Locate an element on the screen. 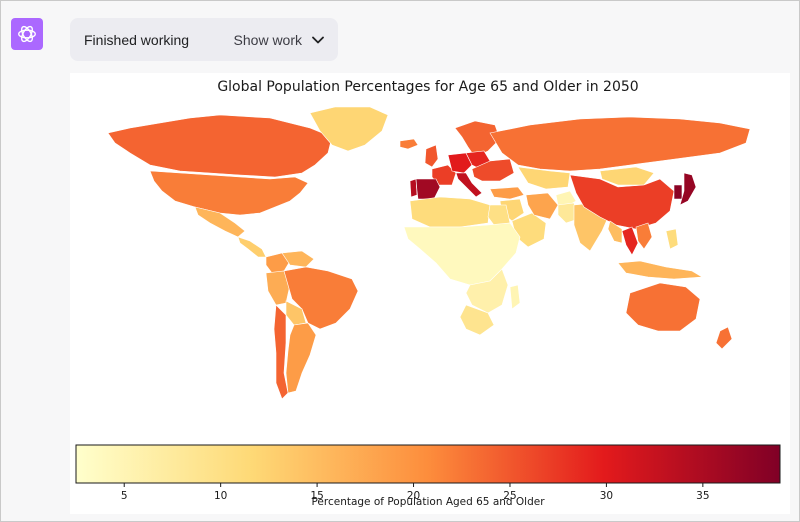  region-china is located at coordinates (622, 202).